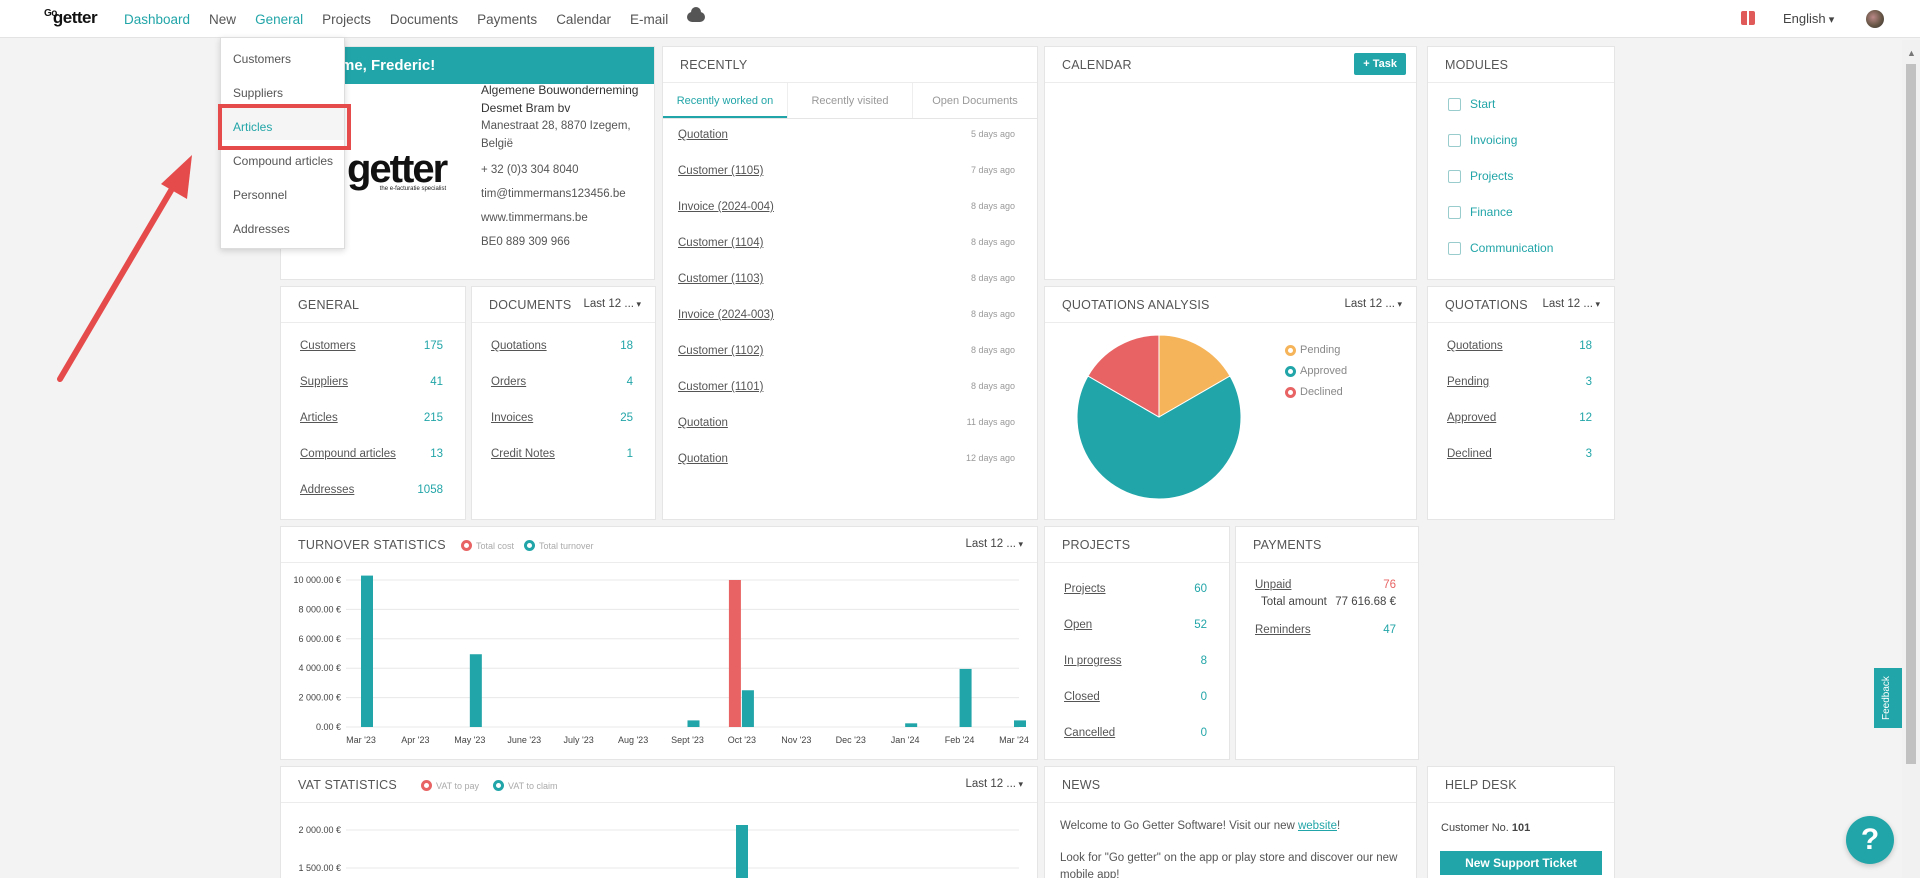 The width and height of the screenshot is (1920, 878). Describe the element at coordinates (1078, 625) in the screenshot. I see `projects-link: Open` at that location.